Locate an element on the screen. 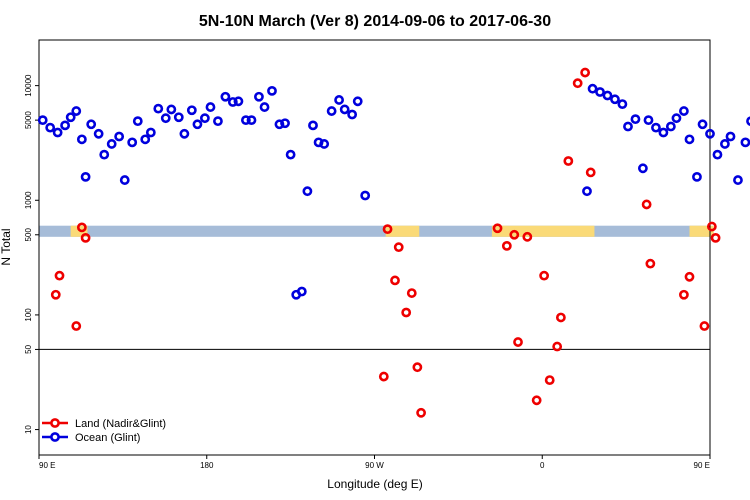 The width and height of the screenshot is (750, 500). y-tick-label: 100 is located at coordinates (28, 315).